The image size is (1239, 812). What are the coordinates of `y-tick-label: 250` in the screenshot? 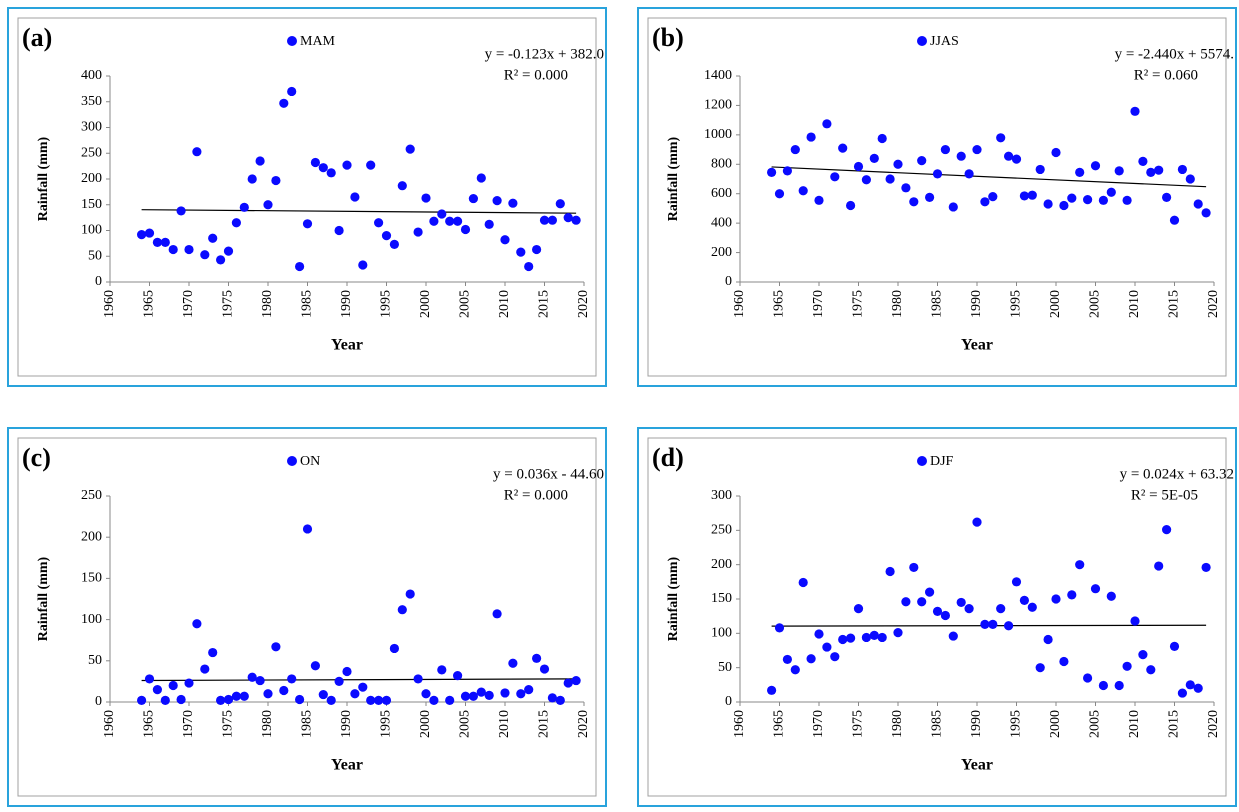 It's located at (721, 530).